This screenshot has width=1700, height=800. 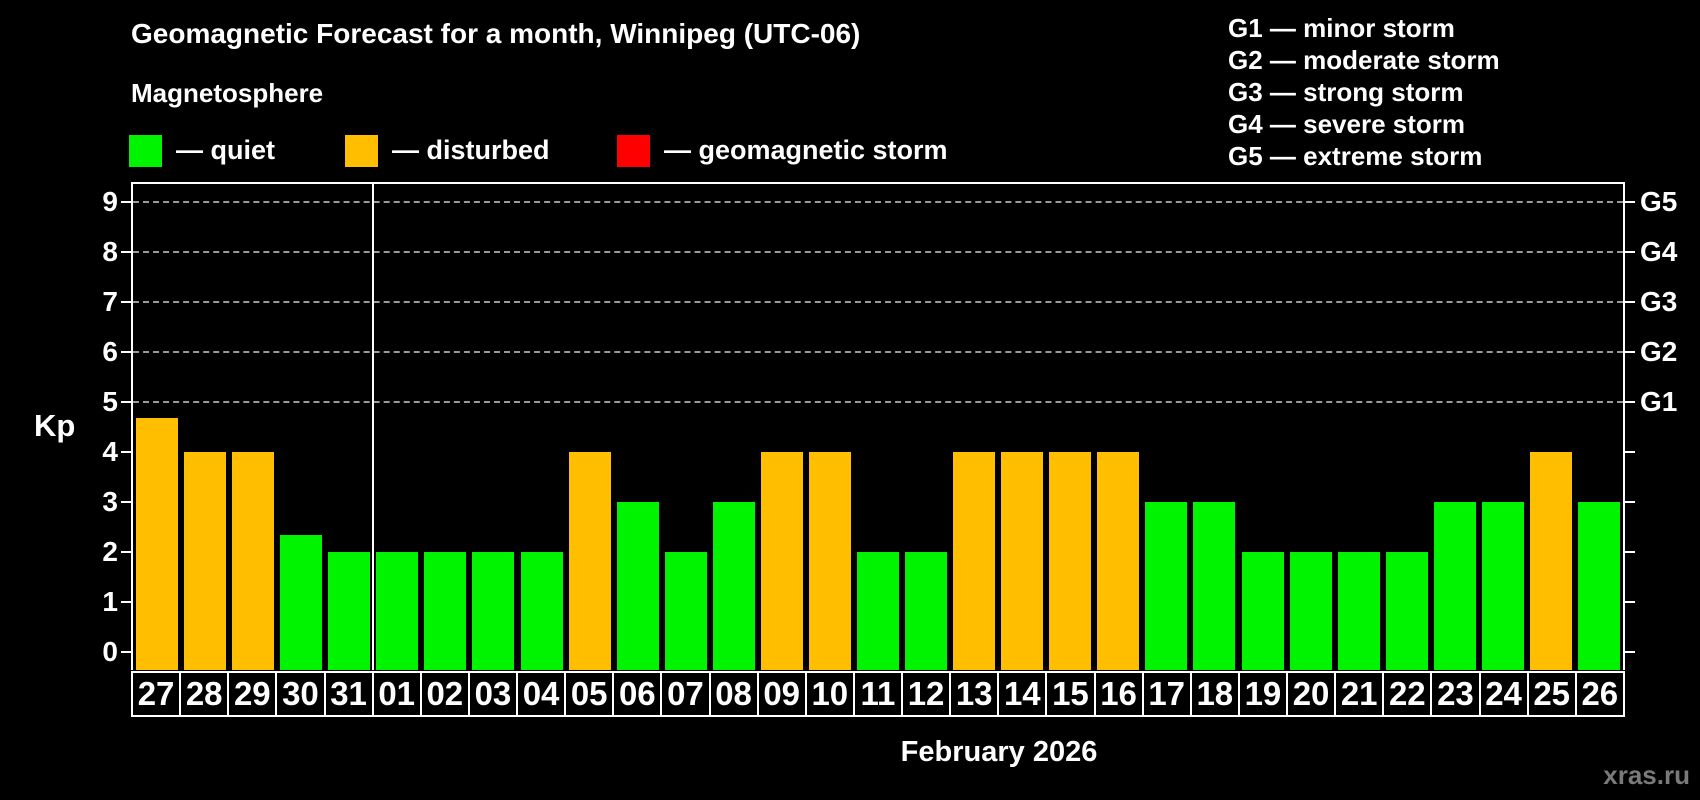 I want to click on x-tick-label-box: 05, so click(x=589, y=694).